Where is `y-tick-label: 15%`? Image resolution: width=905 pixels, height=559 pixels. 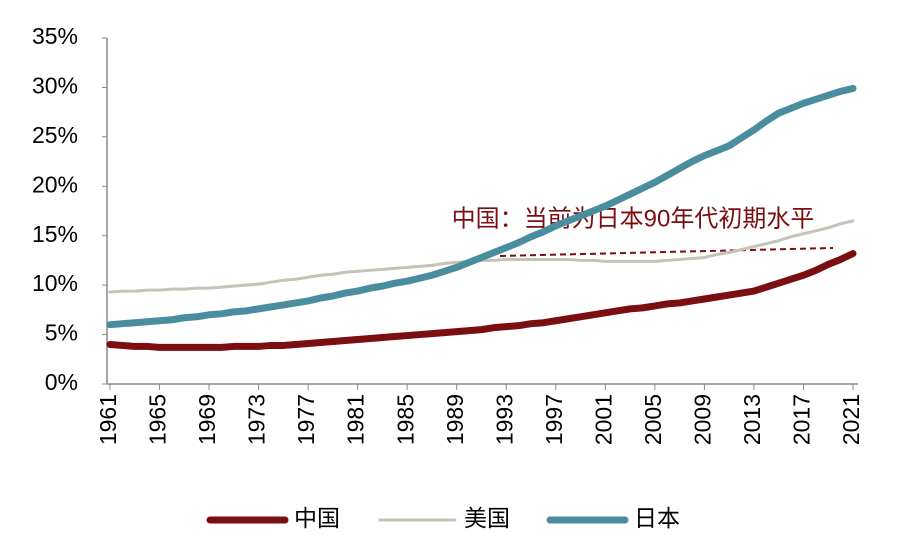 y-tick-label: 15% is located at coordinates (55, 234).